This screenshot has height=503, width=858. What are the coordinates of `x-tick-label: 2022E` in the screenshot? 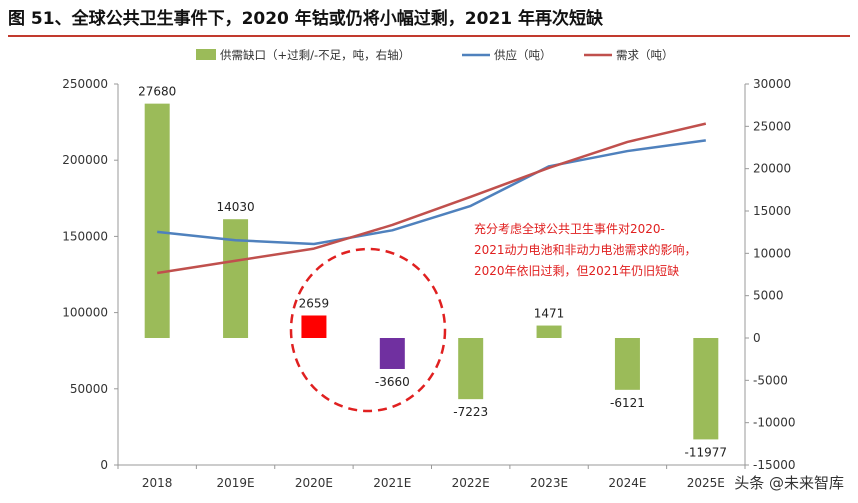 It's located at (471, 483).